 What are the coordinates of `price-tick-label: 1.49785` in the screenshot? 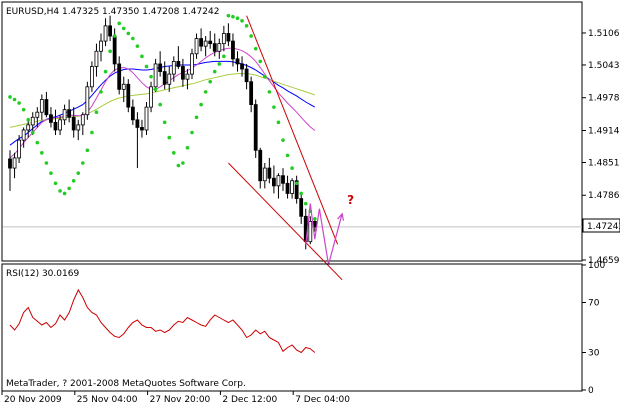 It's located at (604, 99).